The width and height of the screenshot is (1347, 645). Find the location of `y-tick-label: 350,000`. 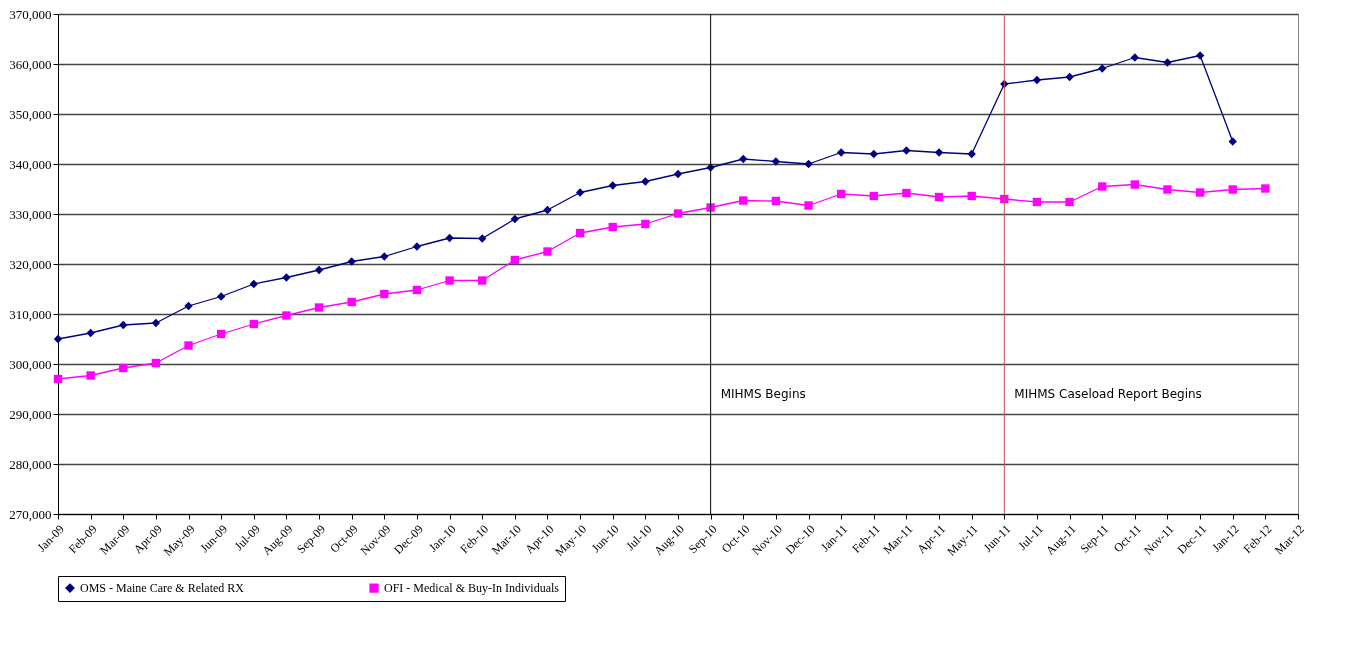

y-tick-label: 350,000 is located at coordinates (30, 114).